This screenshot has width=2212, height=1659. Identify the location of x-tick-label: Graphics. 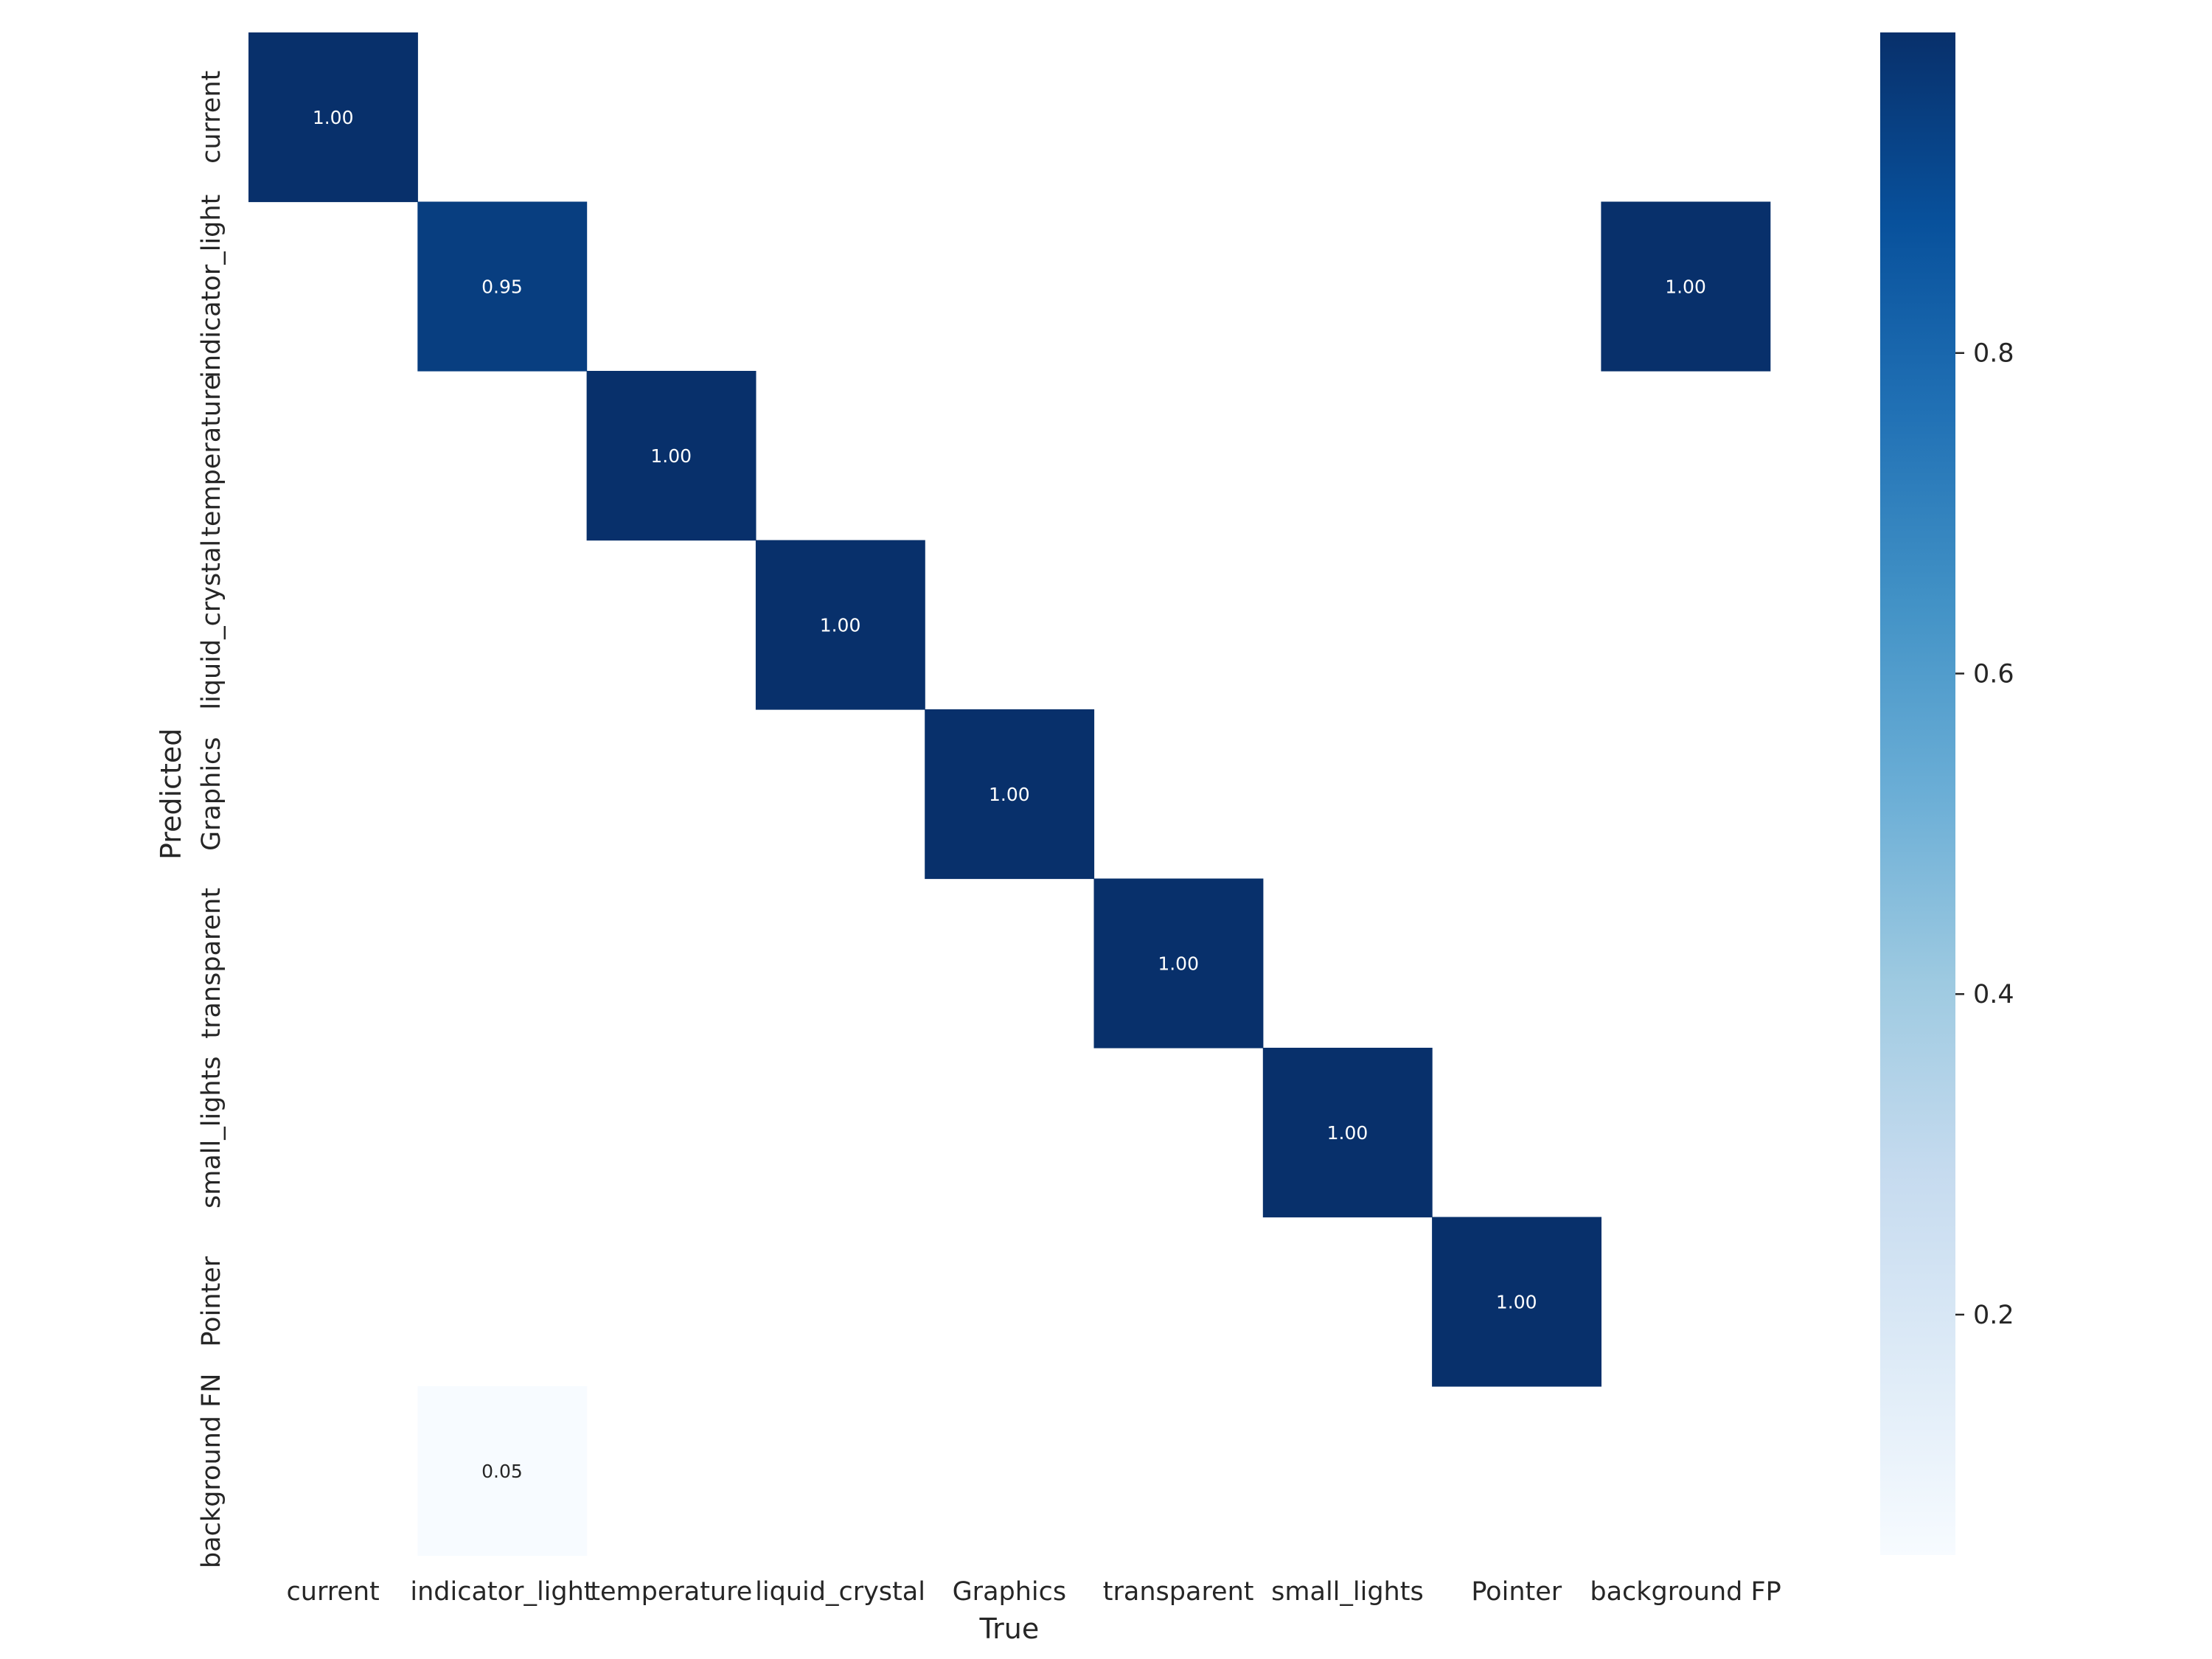
(1010, 1592).